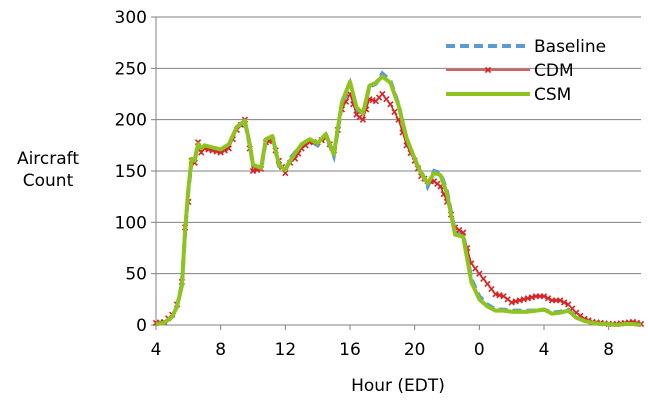 This screenshot has height=401, width=648. What do you see at coordinates (131, 223) in the screenshot?
I see `y-tick-label-100: 100` at bounding box center [131, 223].